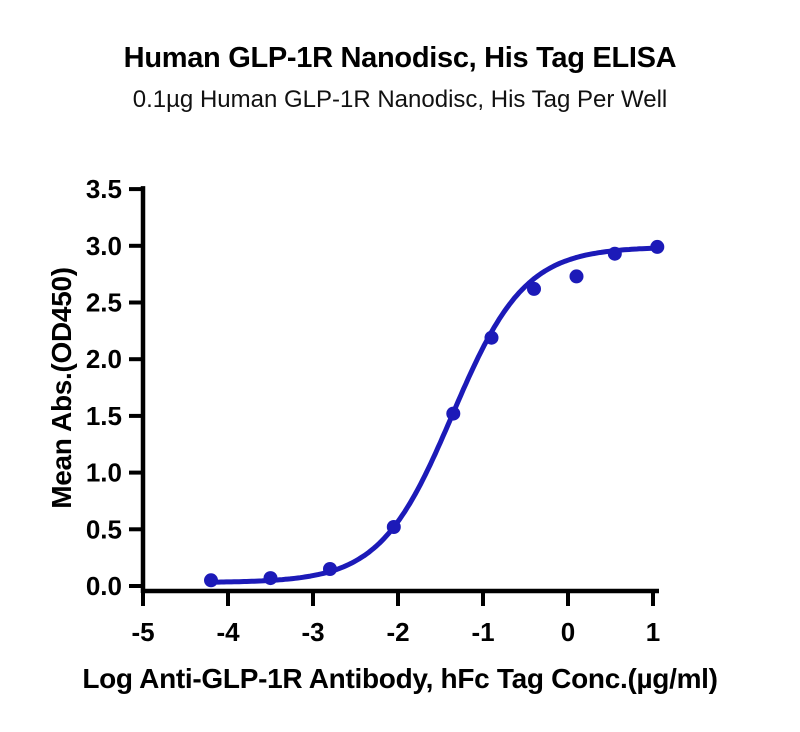  I want to click on y-tick-label: 0.5, so click(104, 529).